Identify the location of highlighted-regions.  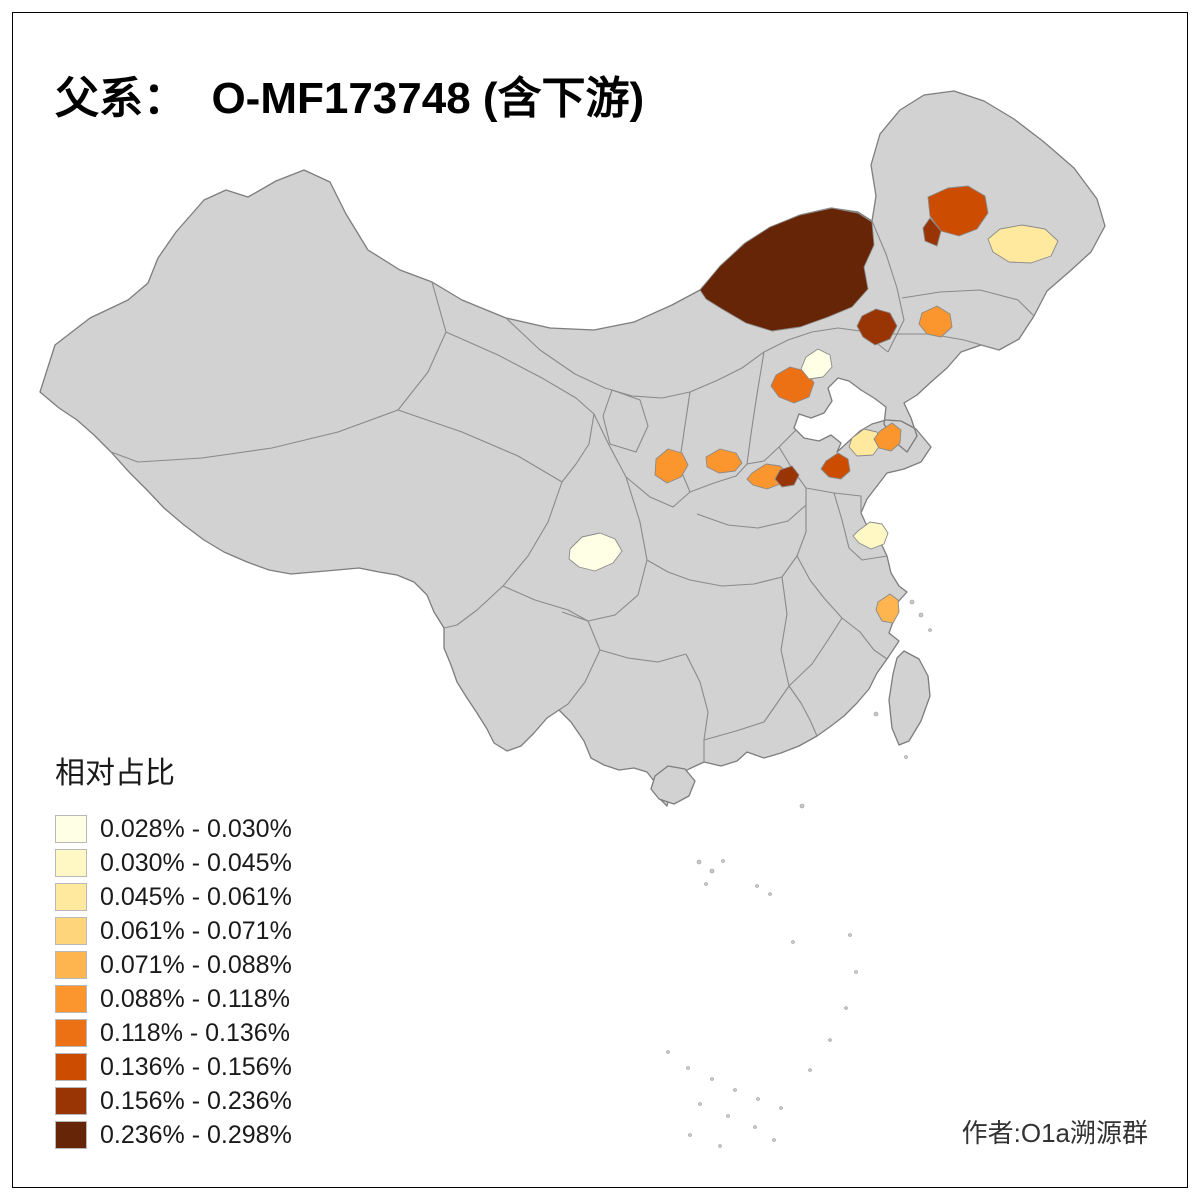
(813, 404).